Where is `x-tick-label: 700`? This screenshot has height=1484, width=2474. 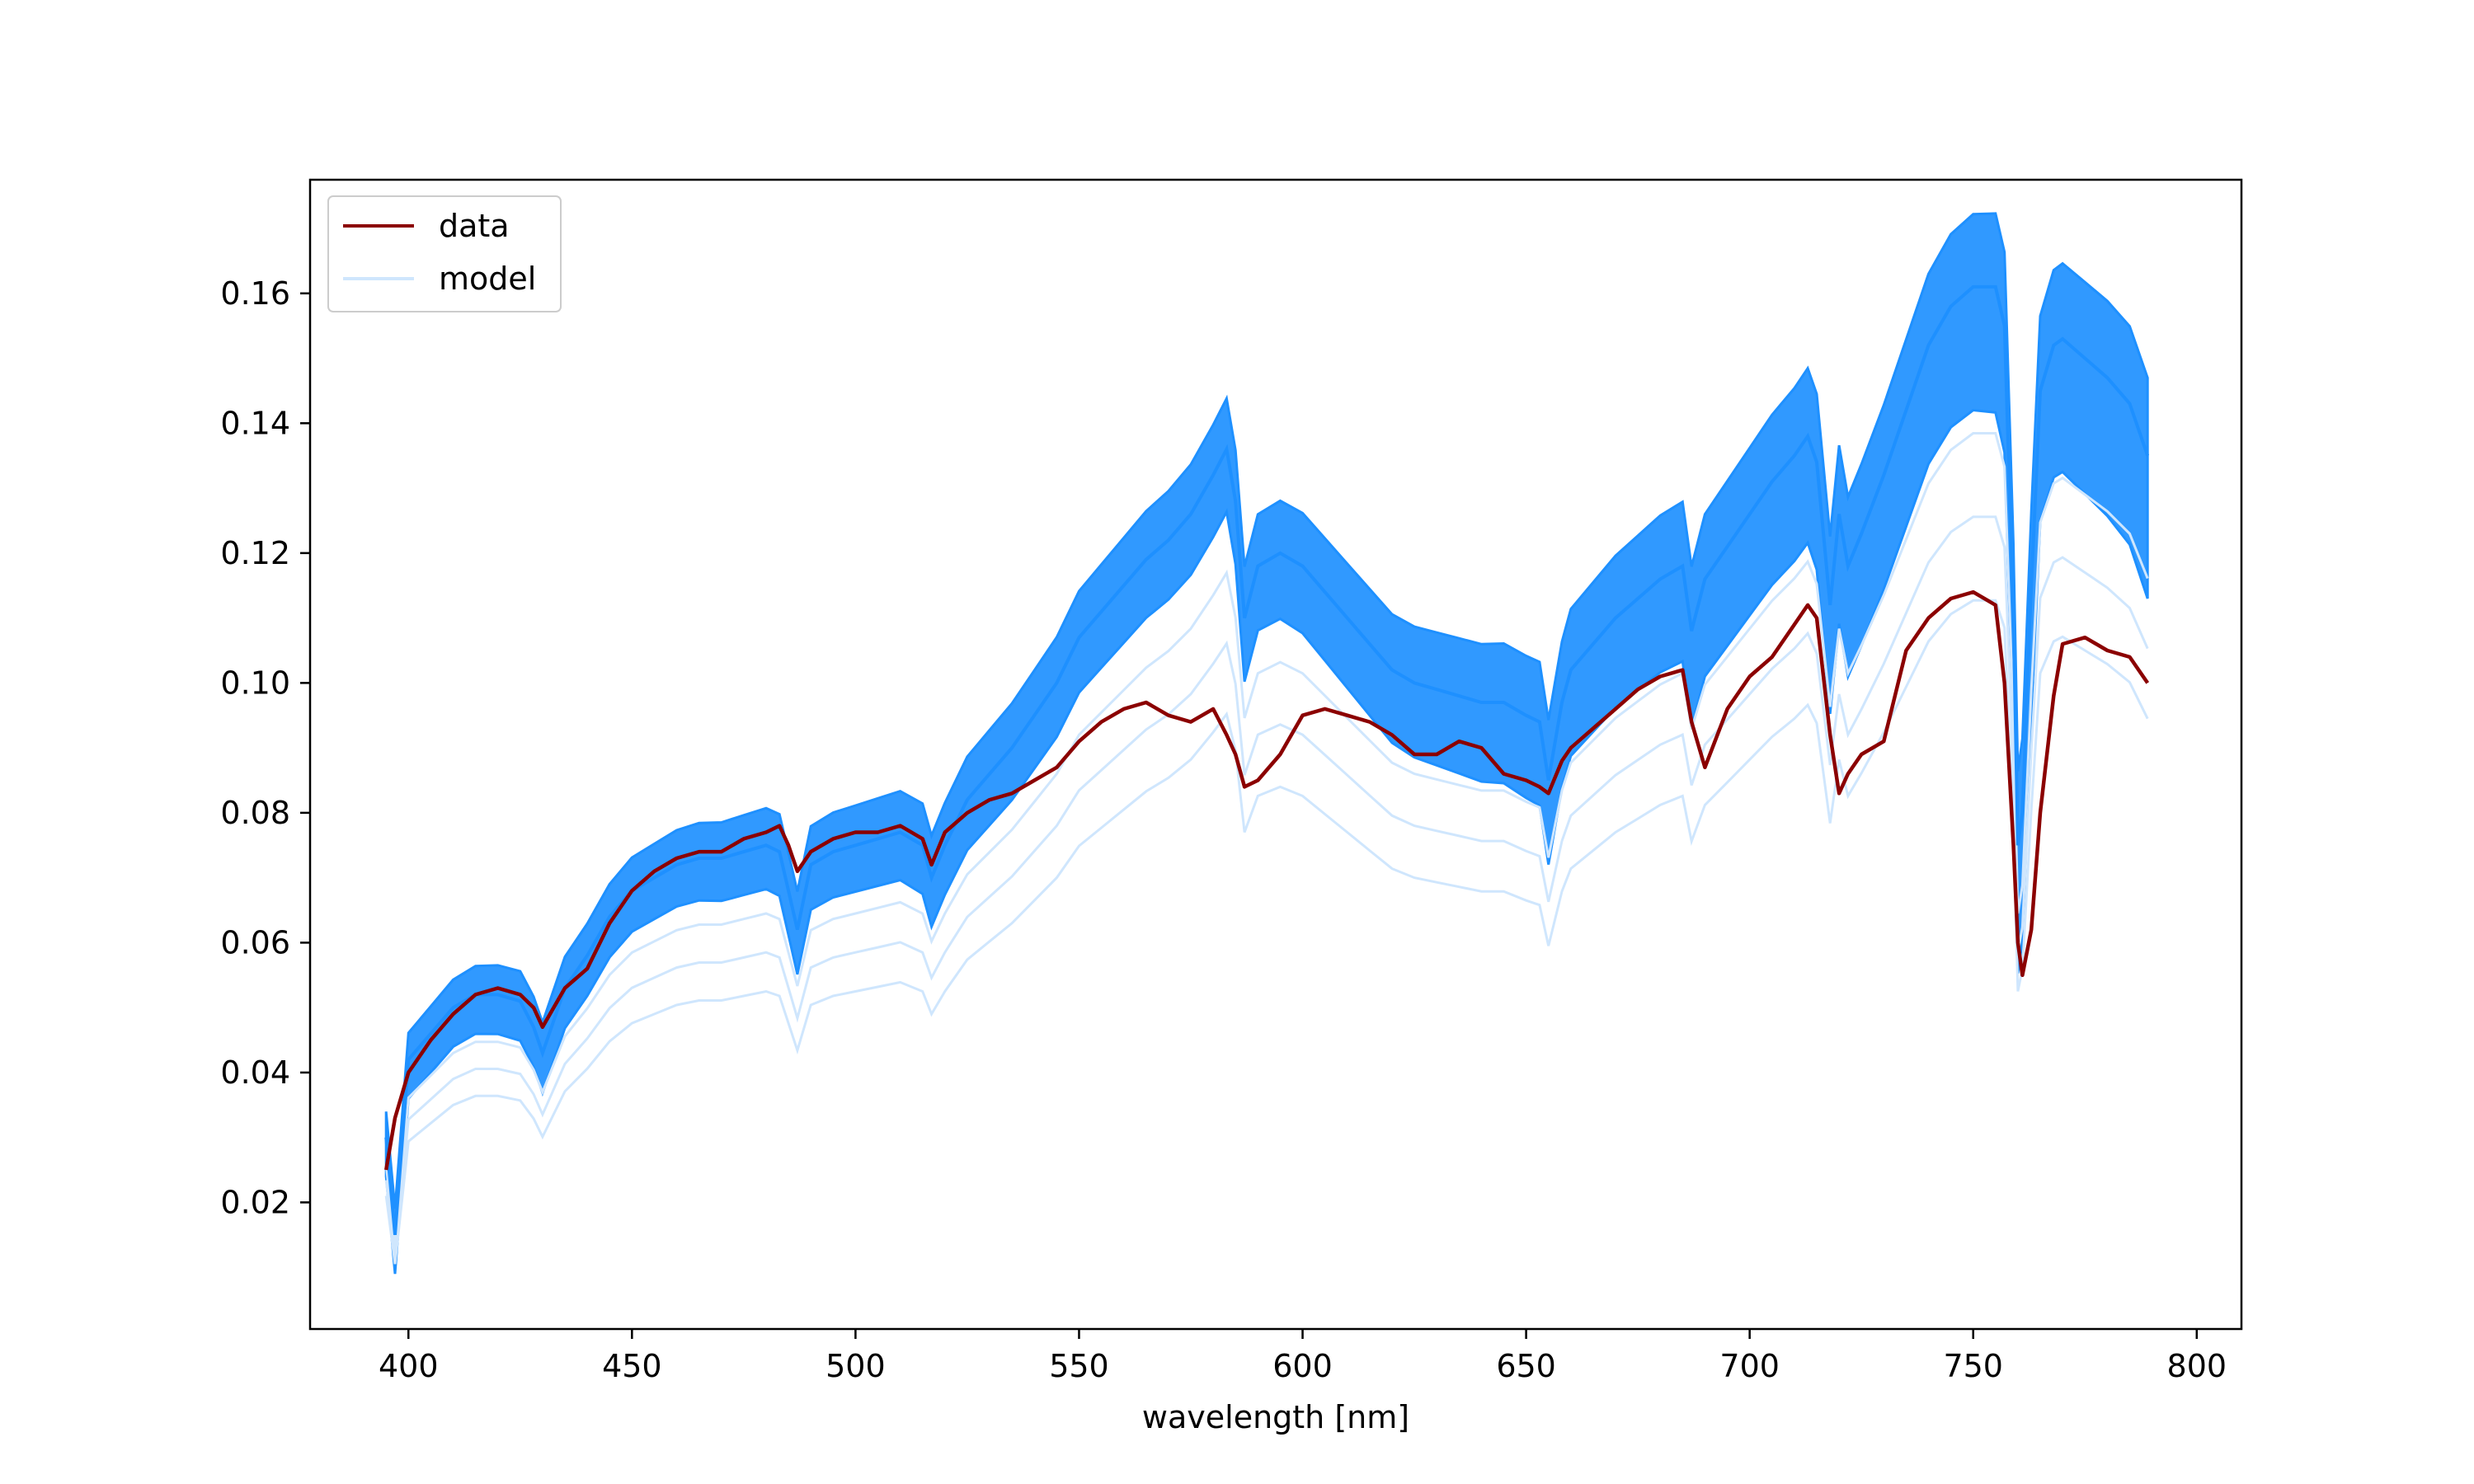
x-tick-label: 700 is located at coordinates (1749, 1366).